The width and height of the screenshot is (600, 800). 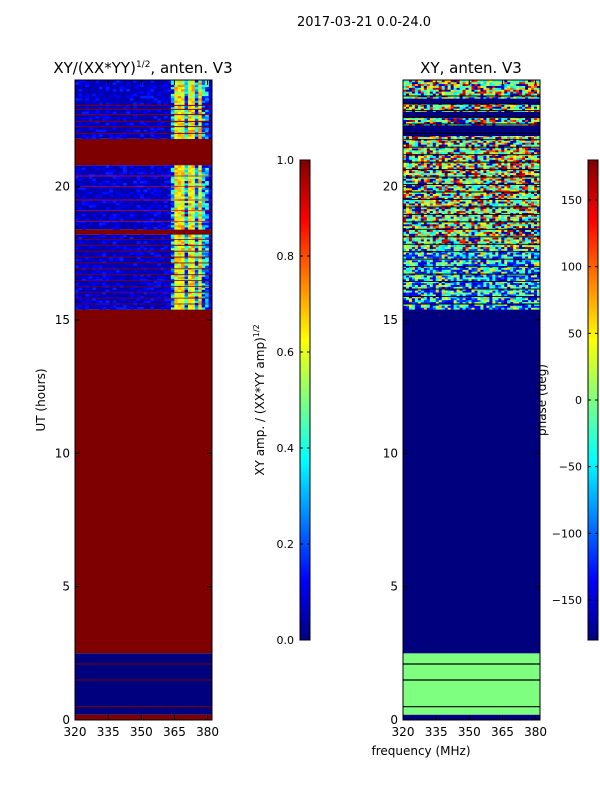 What do you see at coordinates (62, 187) in the screenshot?
I see `y-tick-label: 20` at bounding box center [62, 187].